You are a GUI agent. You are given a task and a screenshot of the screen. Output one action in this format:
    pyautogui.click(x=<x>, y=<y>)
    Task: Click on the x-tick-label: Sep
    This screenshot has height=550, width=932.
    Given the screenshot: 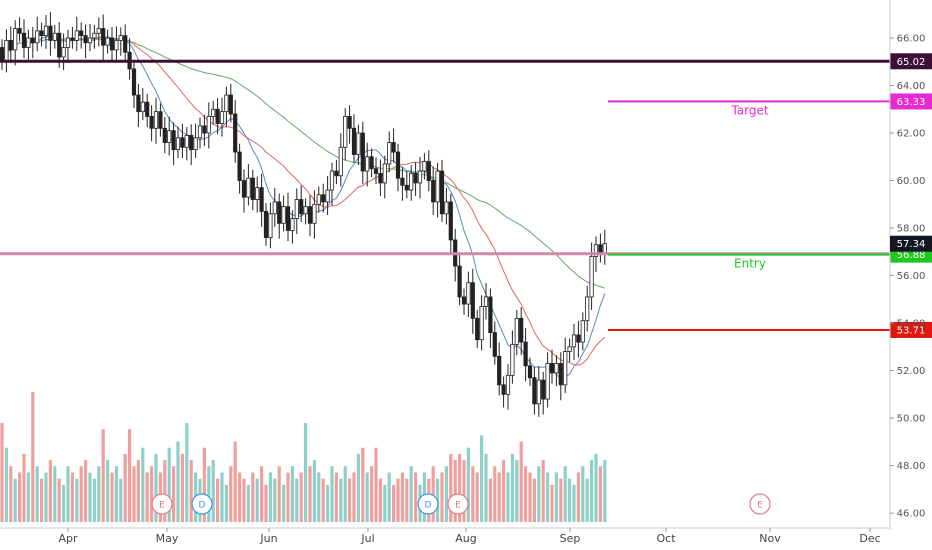 What is the action you would take?
    pyautogui.click(x=570, y=538)
    